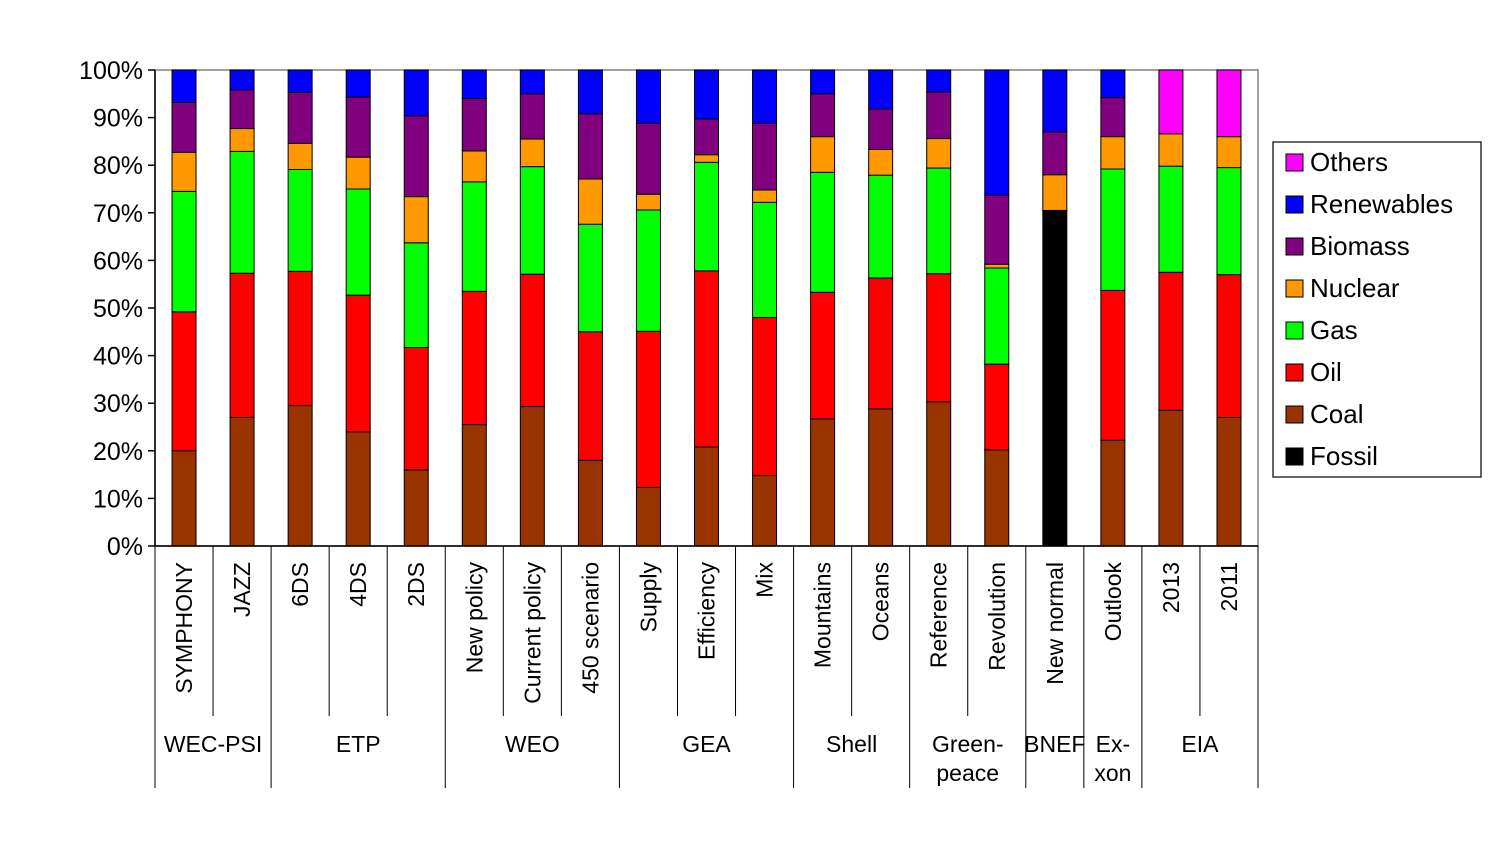 Image resolution: width=1500 pixels, height=849 pixels. I want to click on legend-label: Coal, so click(1336, 414).